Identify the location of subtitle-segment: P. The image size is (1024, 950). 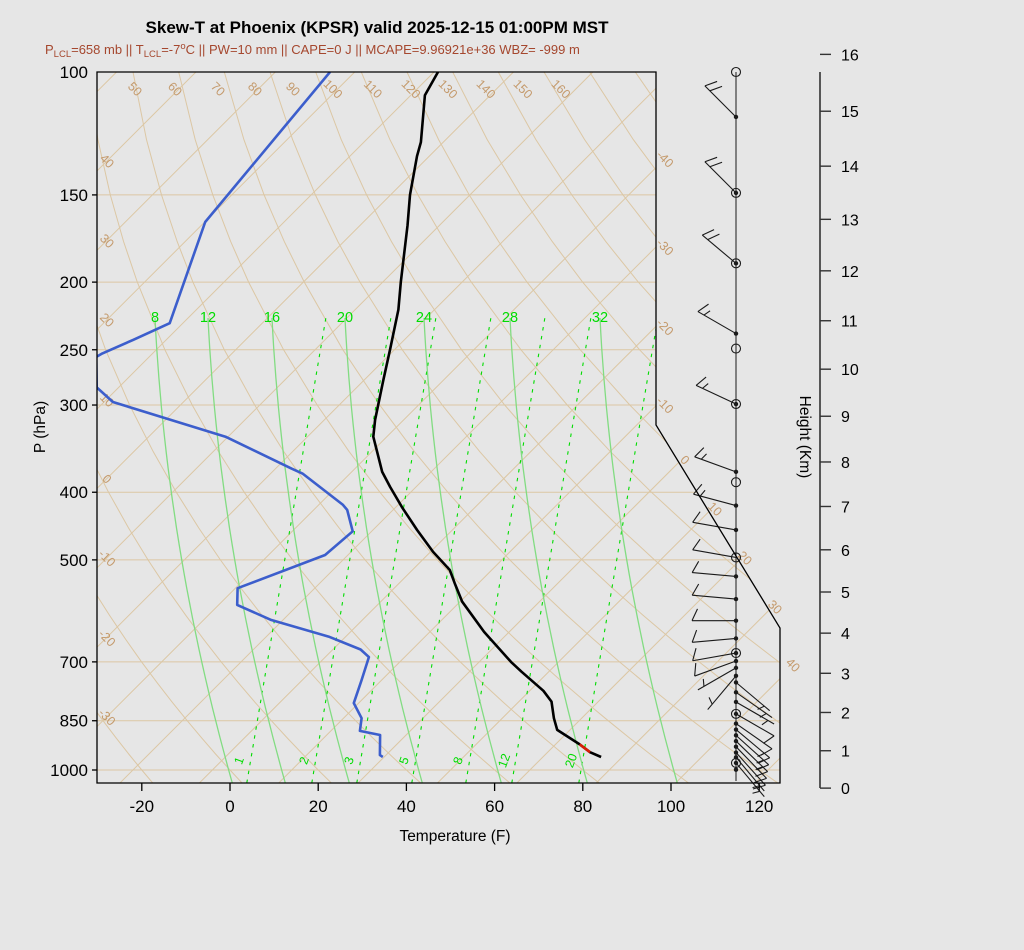
(49, 49).